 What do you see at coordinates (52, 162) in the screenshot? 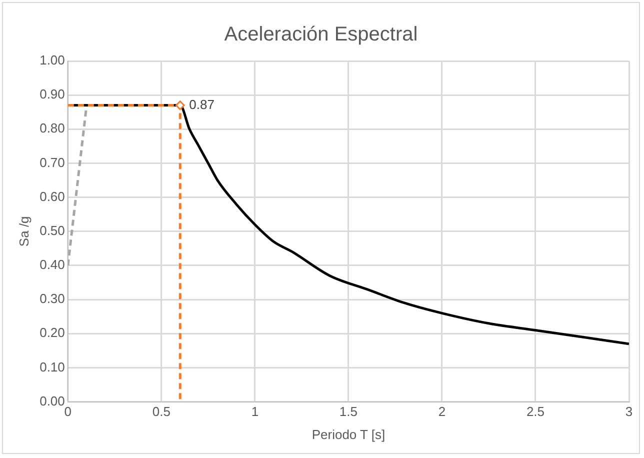
I see `y-tick-label: 0.70` at bounding box center [52, 162].